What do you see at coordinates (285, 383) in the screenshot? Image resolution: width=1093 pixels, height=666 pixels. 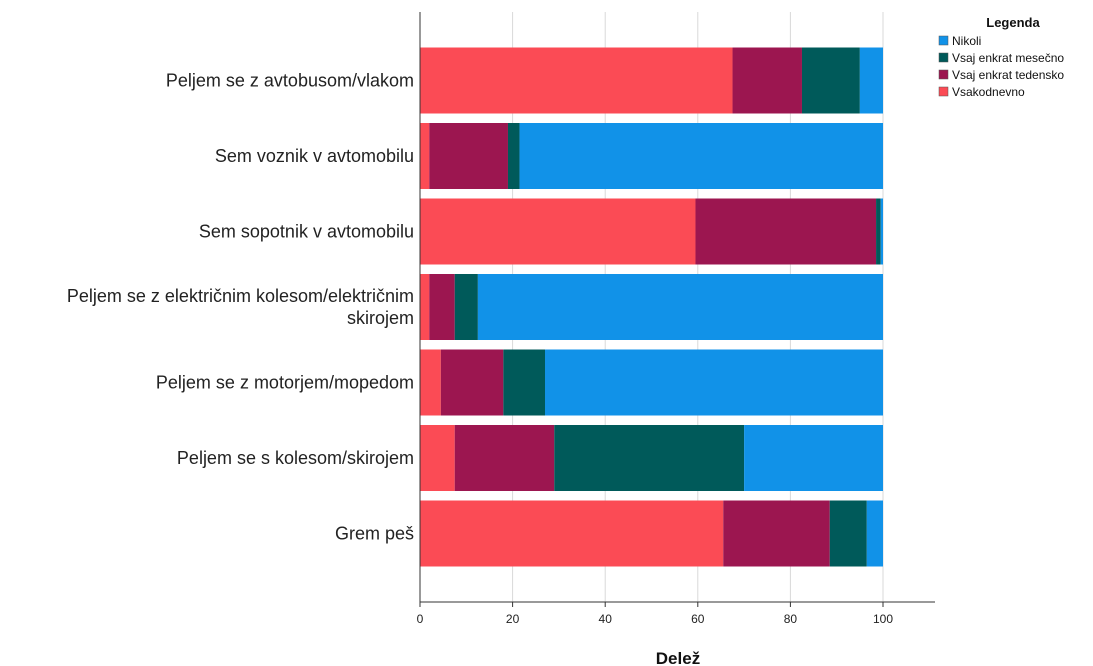 I see `category-label: Peljem se z motorjem/mopedom` at bounding box center [285, 383].